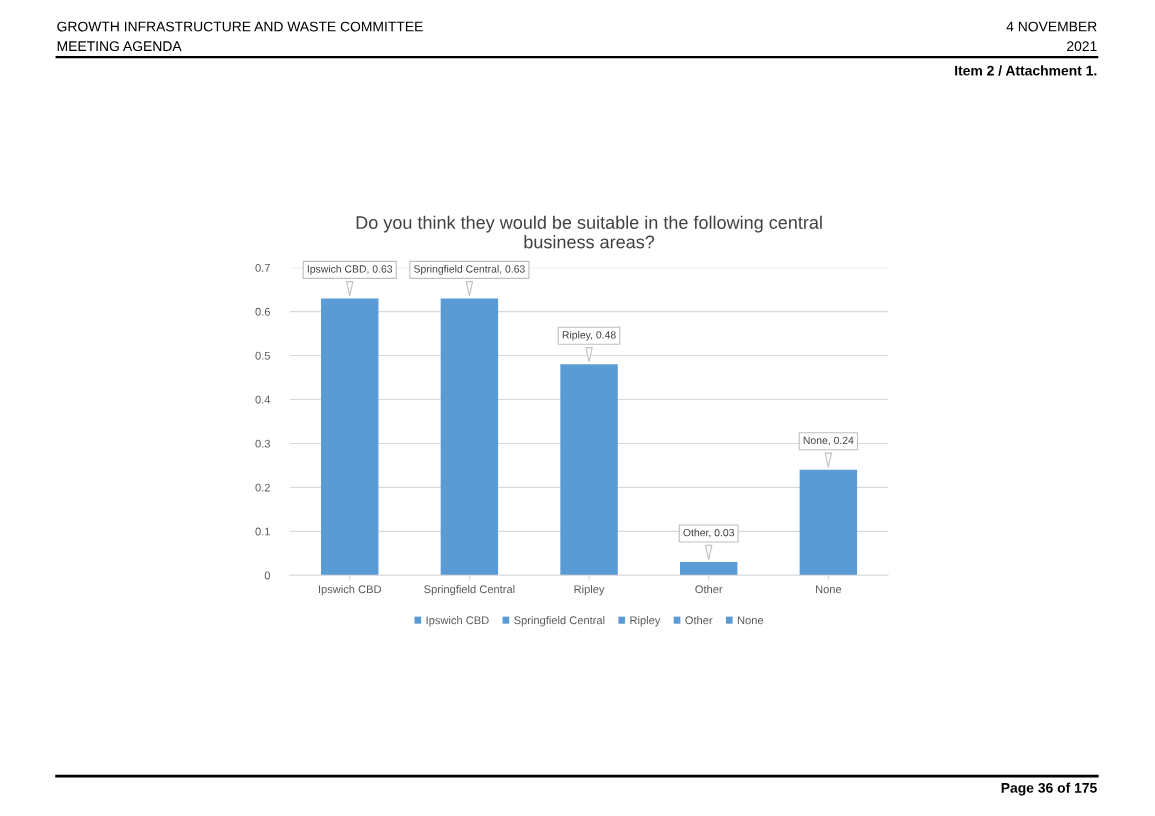  I want to click on y-tick-label: 0.5, so click(262, 355).